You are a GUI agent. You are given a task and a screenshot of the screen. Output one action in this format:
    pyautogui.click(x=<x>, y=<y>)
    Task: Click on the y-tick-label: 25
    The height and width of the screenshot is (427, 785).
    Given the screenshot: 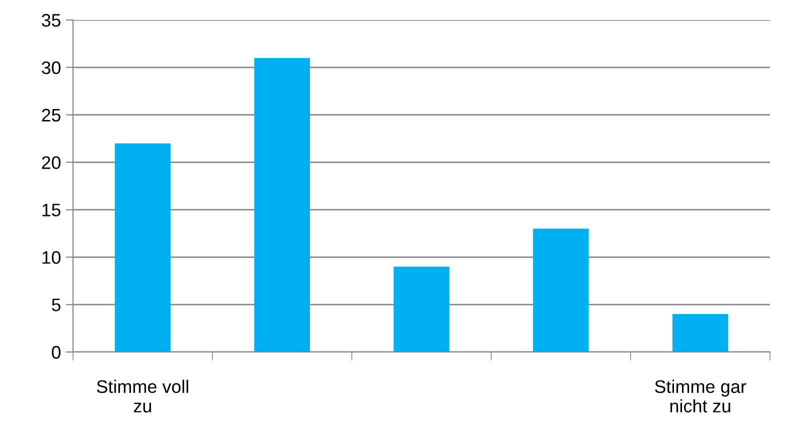 What is the action you would take?
    pyautogui.click(x=51, y=115)
    